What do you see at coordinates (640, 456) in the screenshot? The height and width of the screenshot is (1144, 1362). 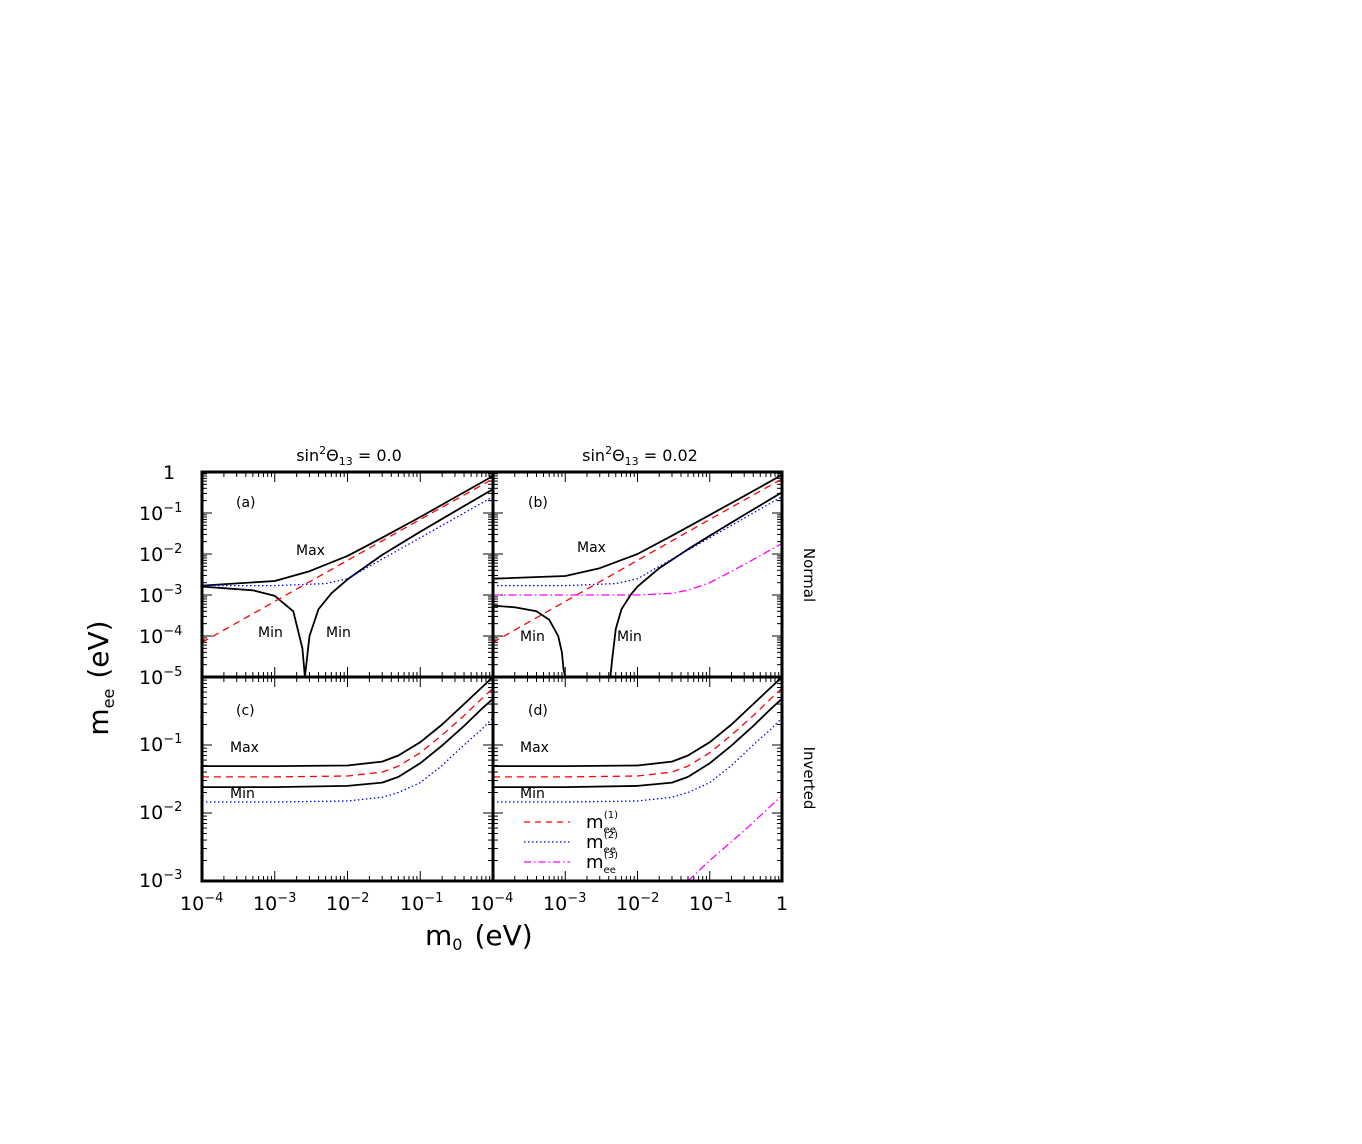 I see `column-title-right: sin2Θ13 = 0.02` at bounding box center [640, 456].